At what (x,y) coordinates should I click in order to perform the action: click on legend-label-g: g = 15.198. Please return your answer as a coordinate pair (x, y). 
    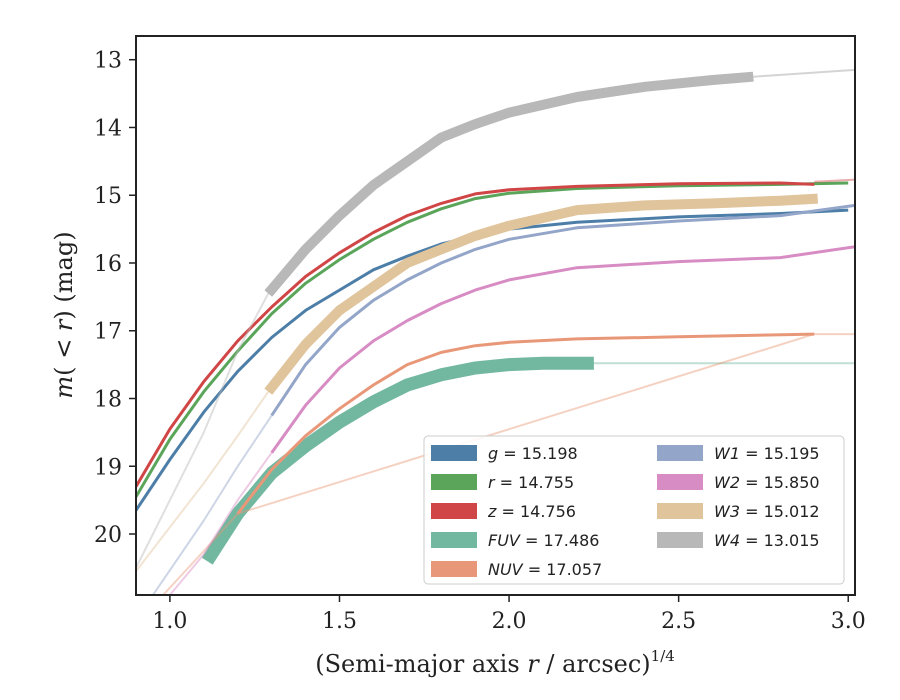
    Looking at the image, I should click on (533, 453).